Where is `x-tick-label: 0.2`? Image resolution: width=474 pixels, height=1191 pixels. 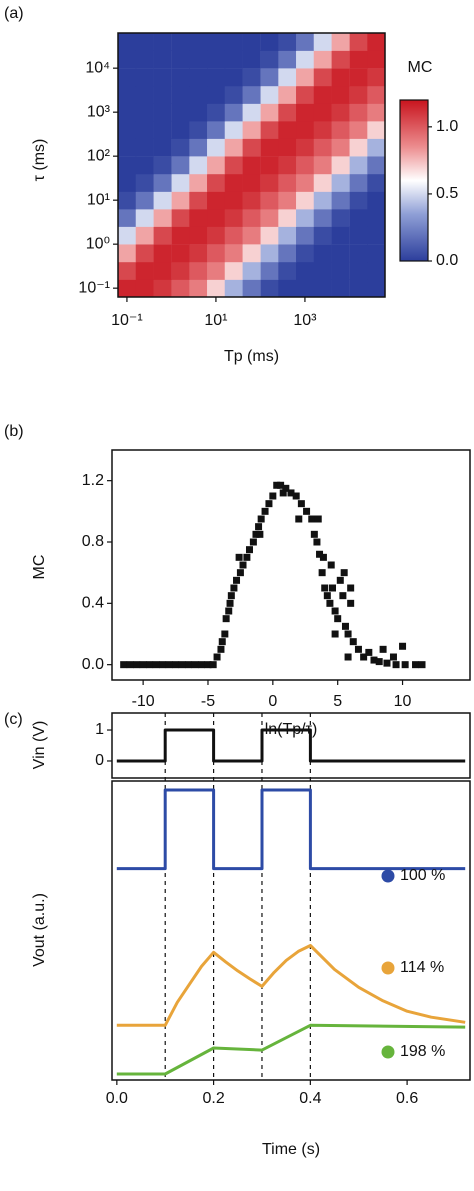 x-tick-label: 0.2 is located at coordinates (213, 1098).